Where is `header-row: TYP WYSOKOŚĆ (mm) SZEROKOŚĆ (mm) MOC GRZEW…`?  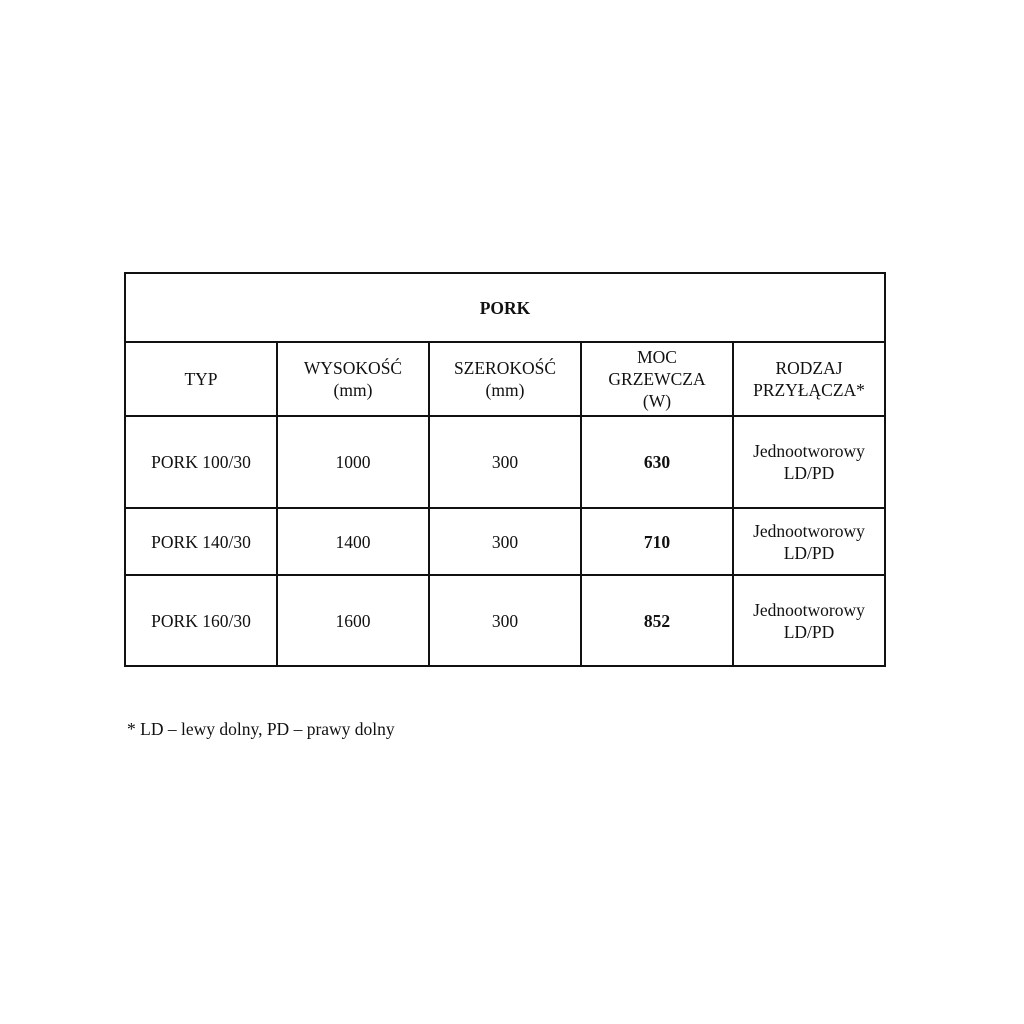 header-row: TYP WYSOKOŚĆ (mm) SZEROKOŚĆ (mm) MOC GRZEW… is located at coordinates (505, 379).